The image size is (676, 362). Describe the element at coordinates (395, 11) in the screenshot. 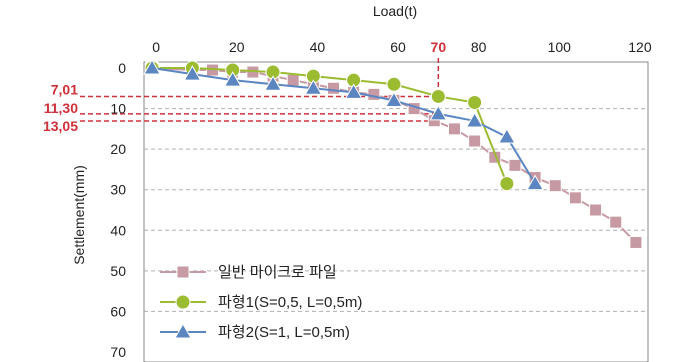

I see `x-axis-label: Load(t)` at that location.